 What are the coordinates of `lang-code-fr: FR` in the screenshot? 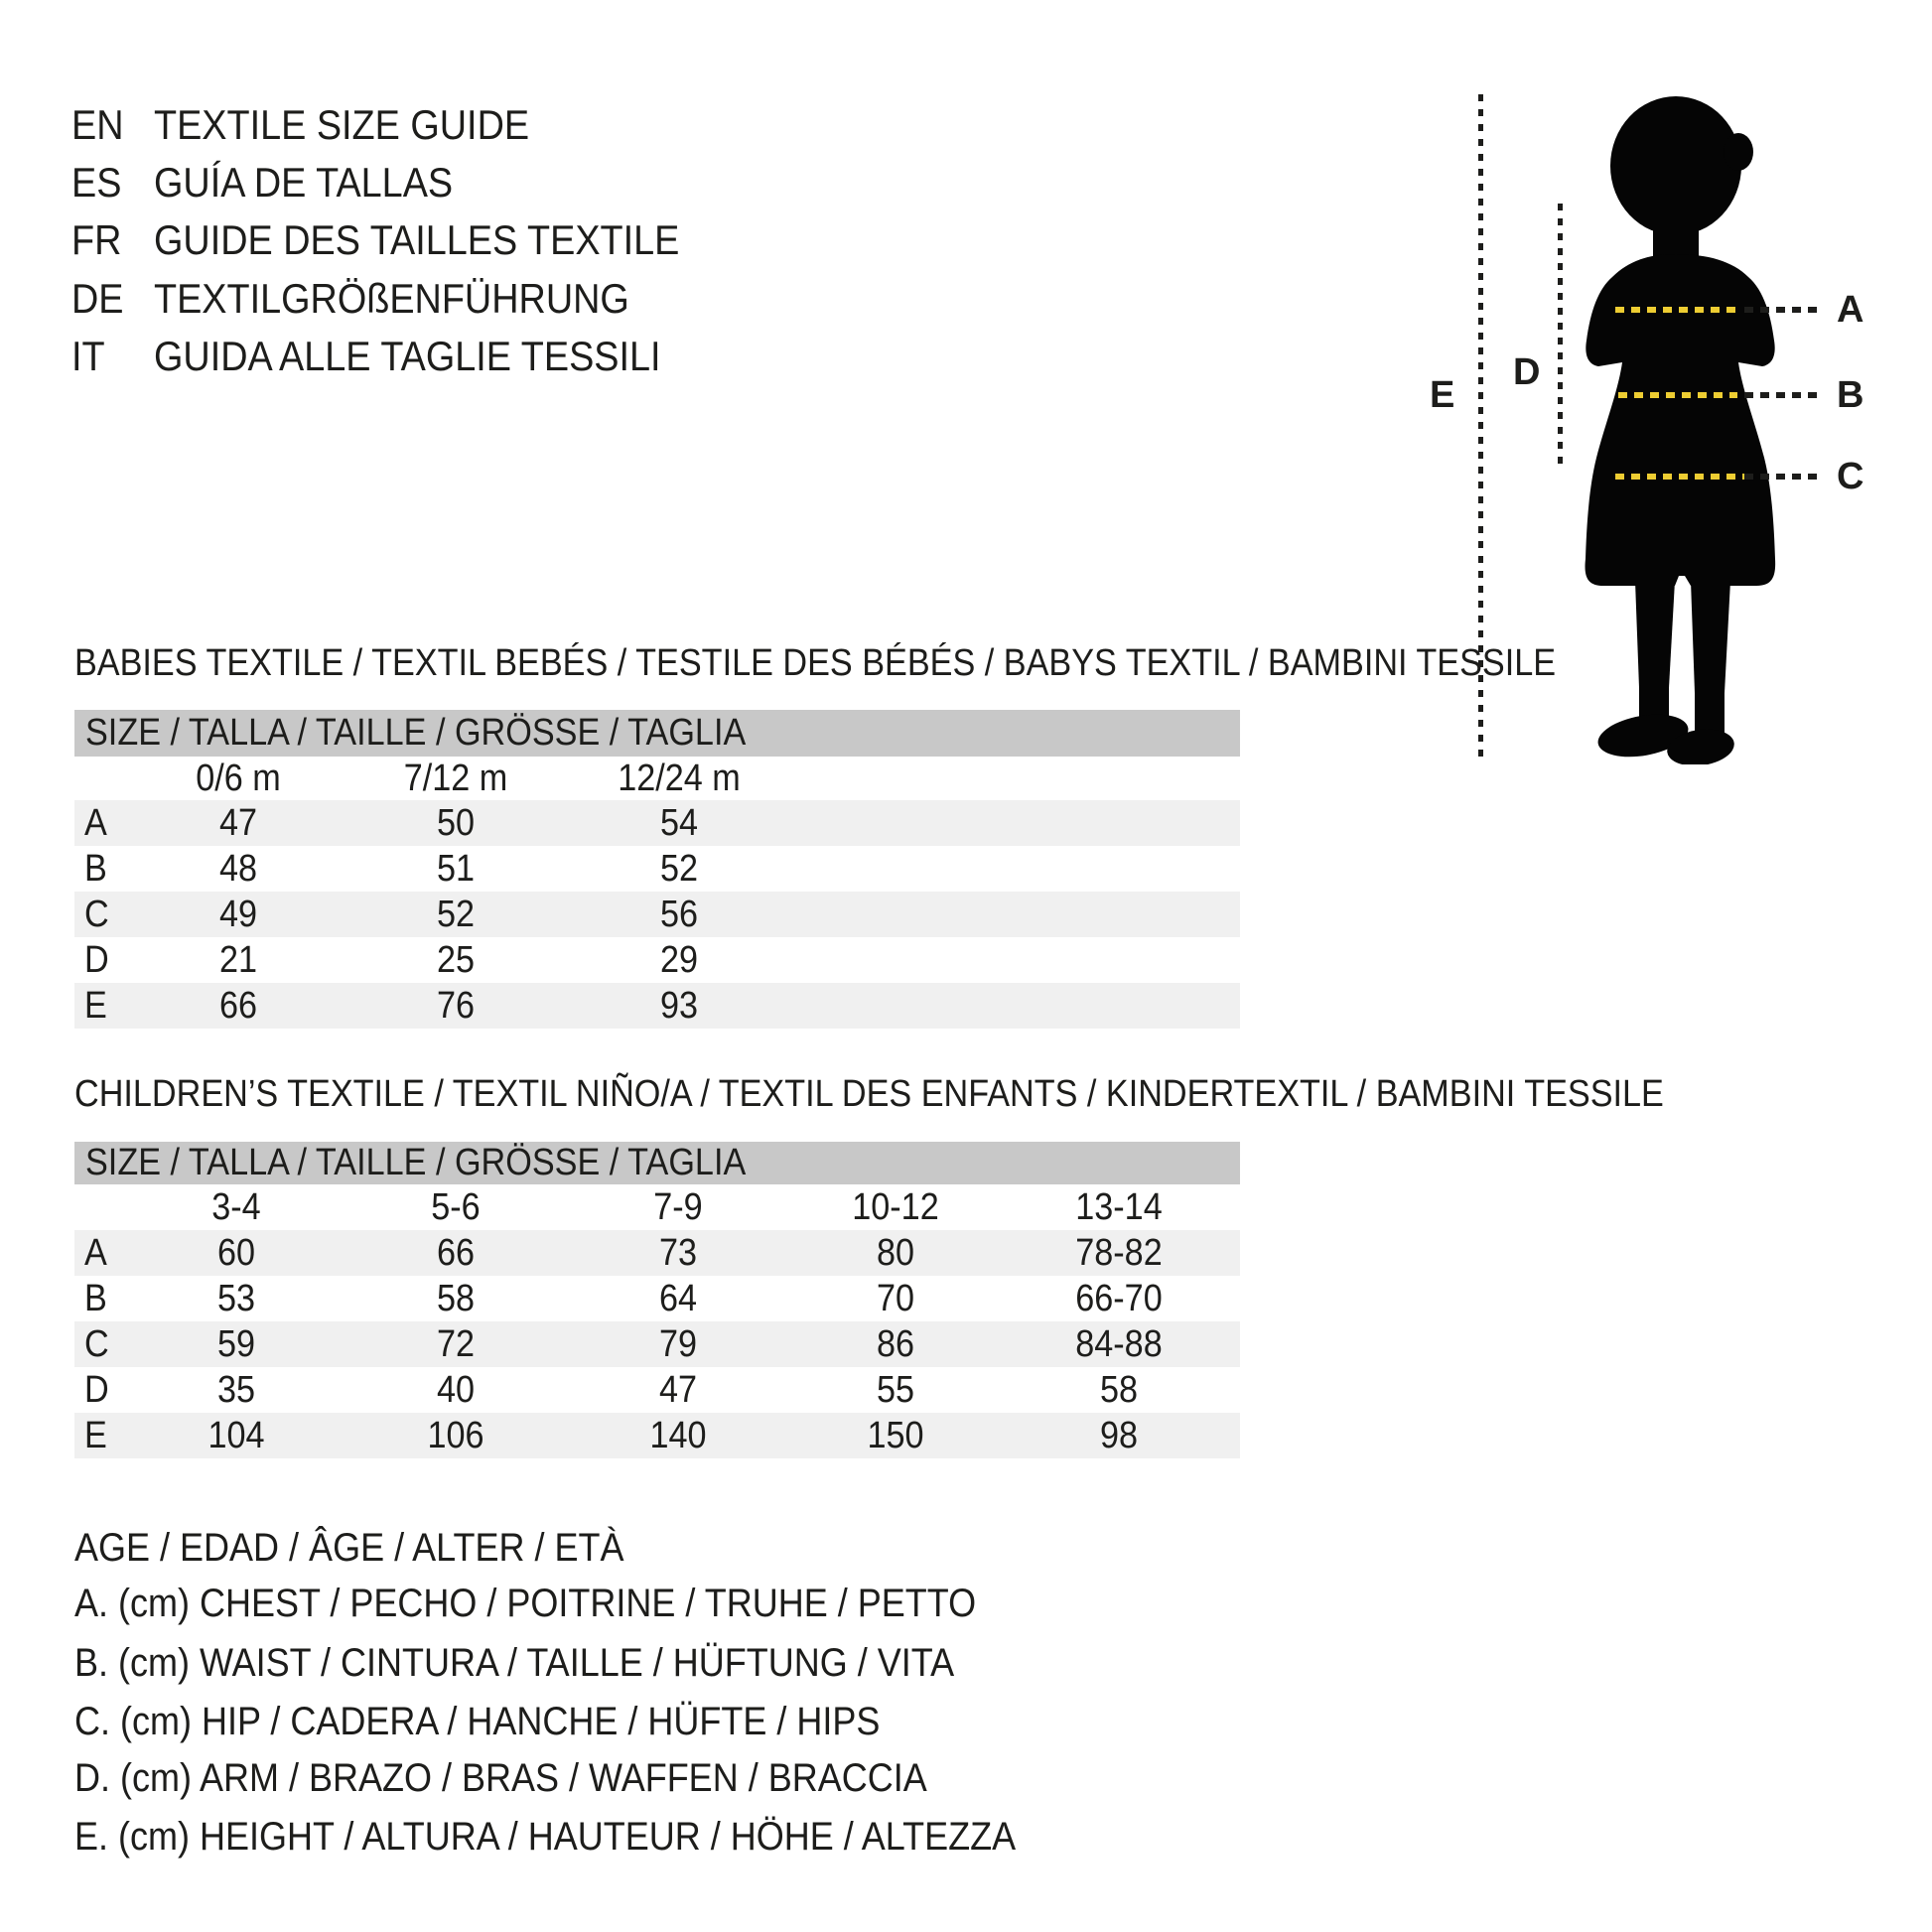 It's located at (97, 239).